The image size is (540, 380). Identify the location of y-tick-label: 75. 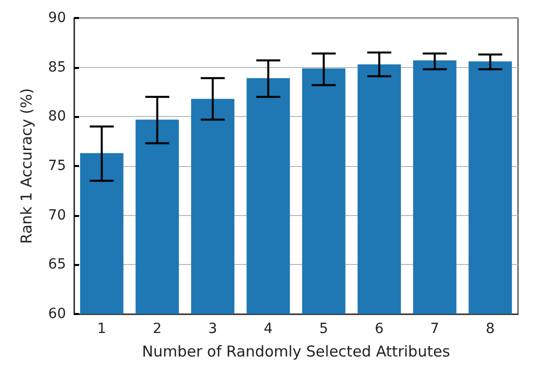
(57, 166).